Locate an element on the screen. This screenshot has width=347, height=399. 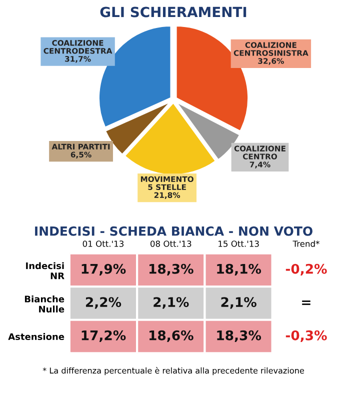
data-label: 18,1% is located at coordinates (239, 270).